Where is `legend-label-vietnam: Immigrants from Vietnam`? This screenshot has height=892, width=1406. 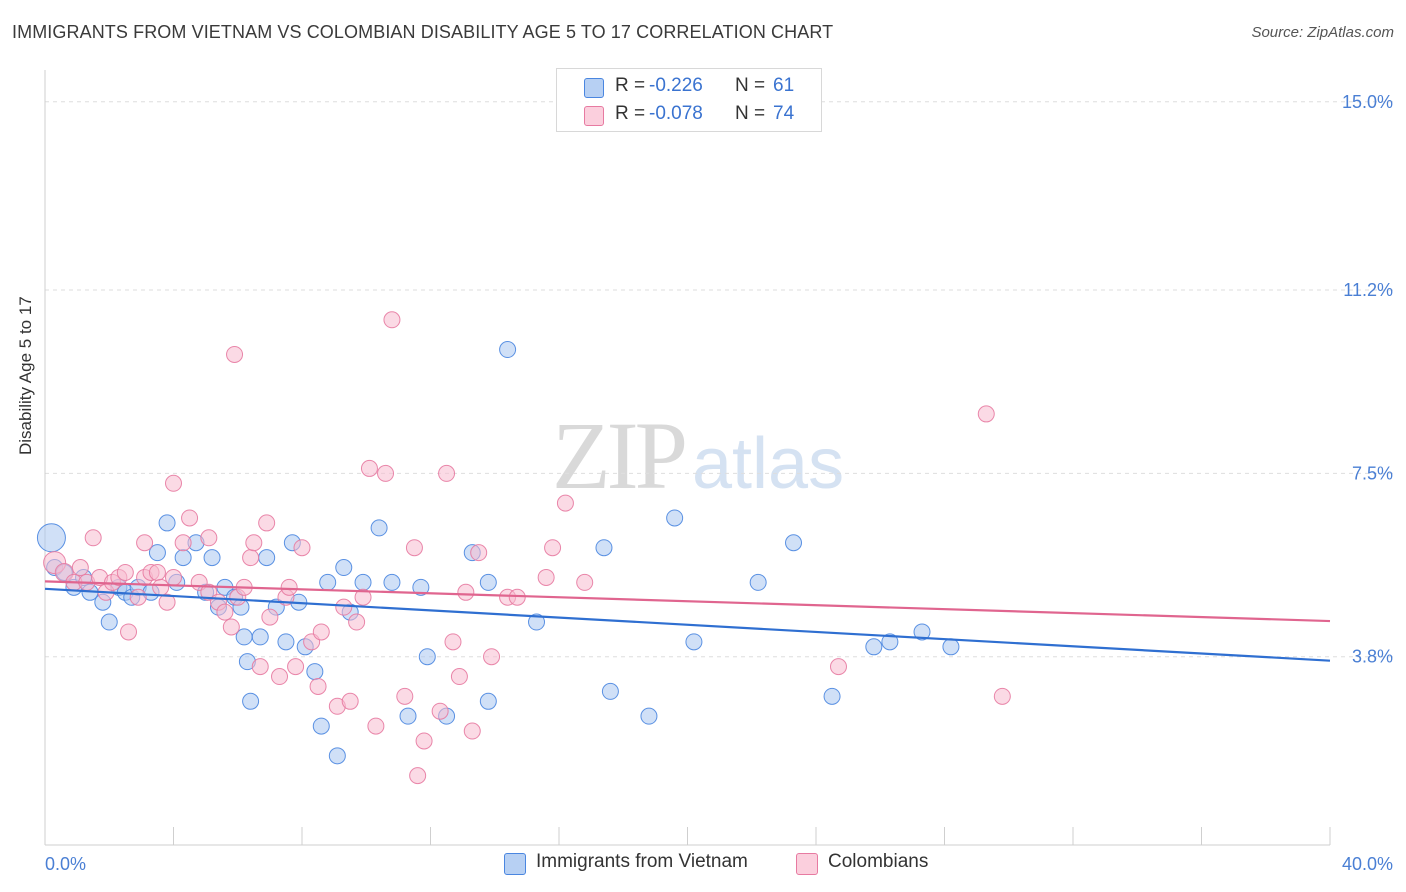
legend-label-vietnam: Immigrants from Vietnam is located at coordinates (642, 861).